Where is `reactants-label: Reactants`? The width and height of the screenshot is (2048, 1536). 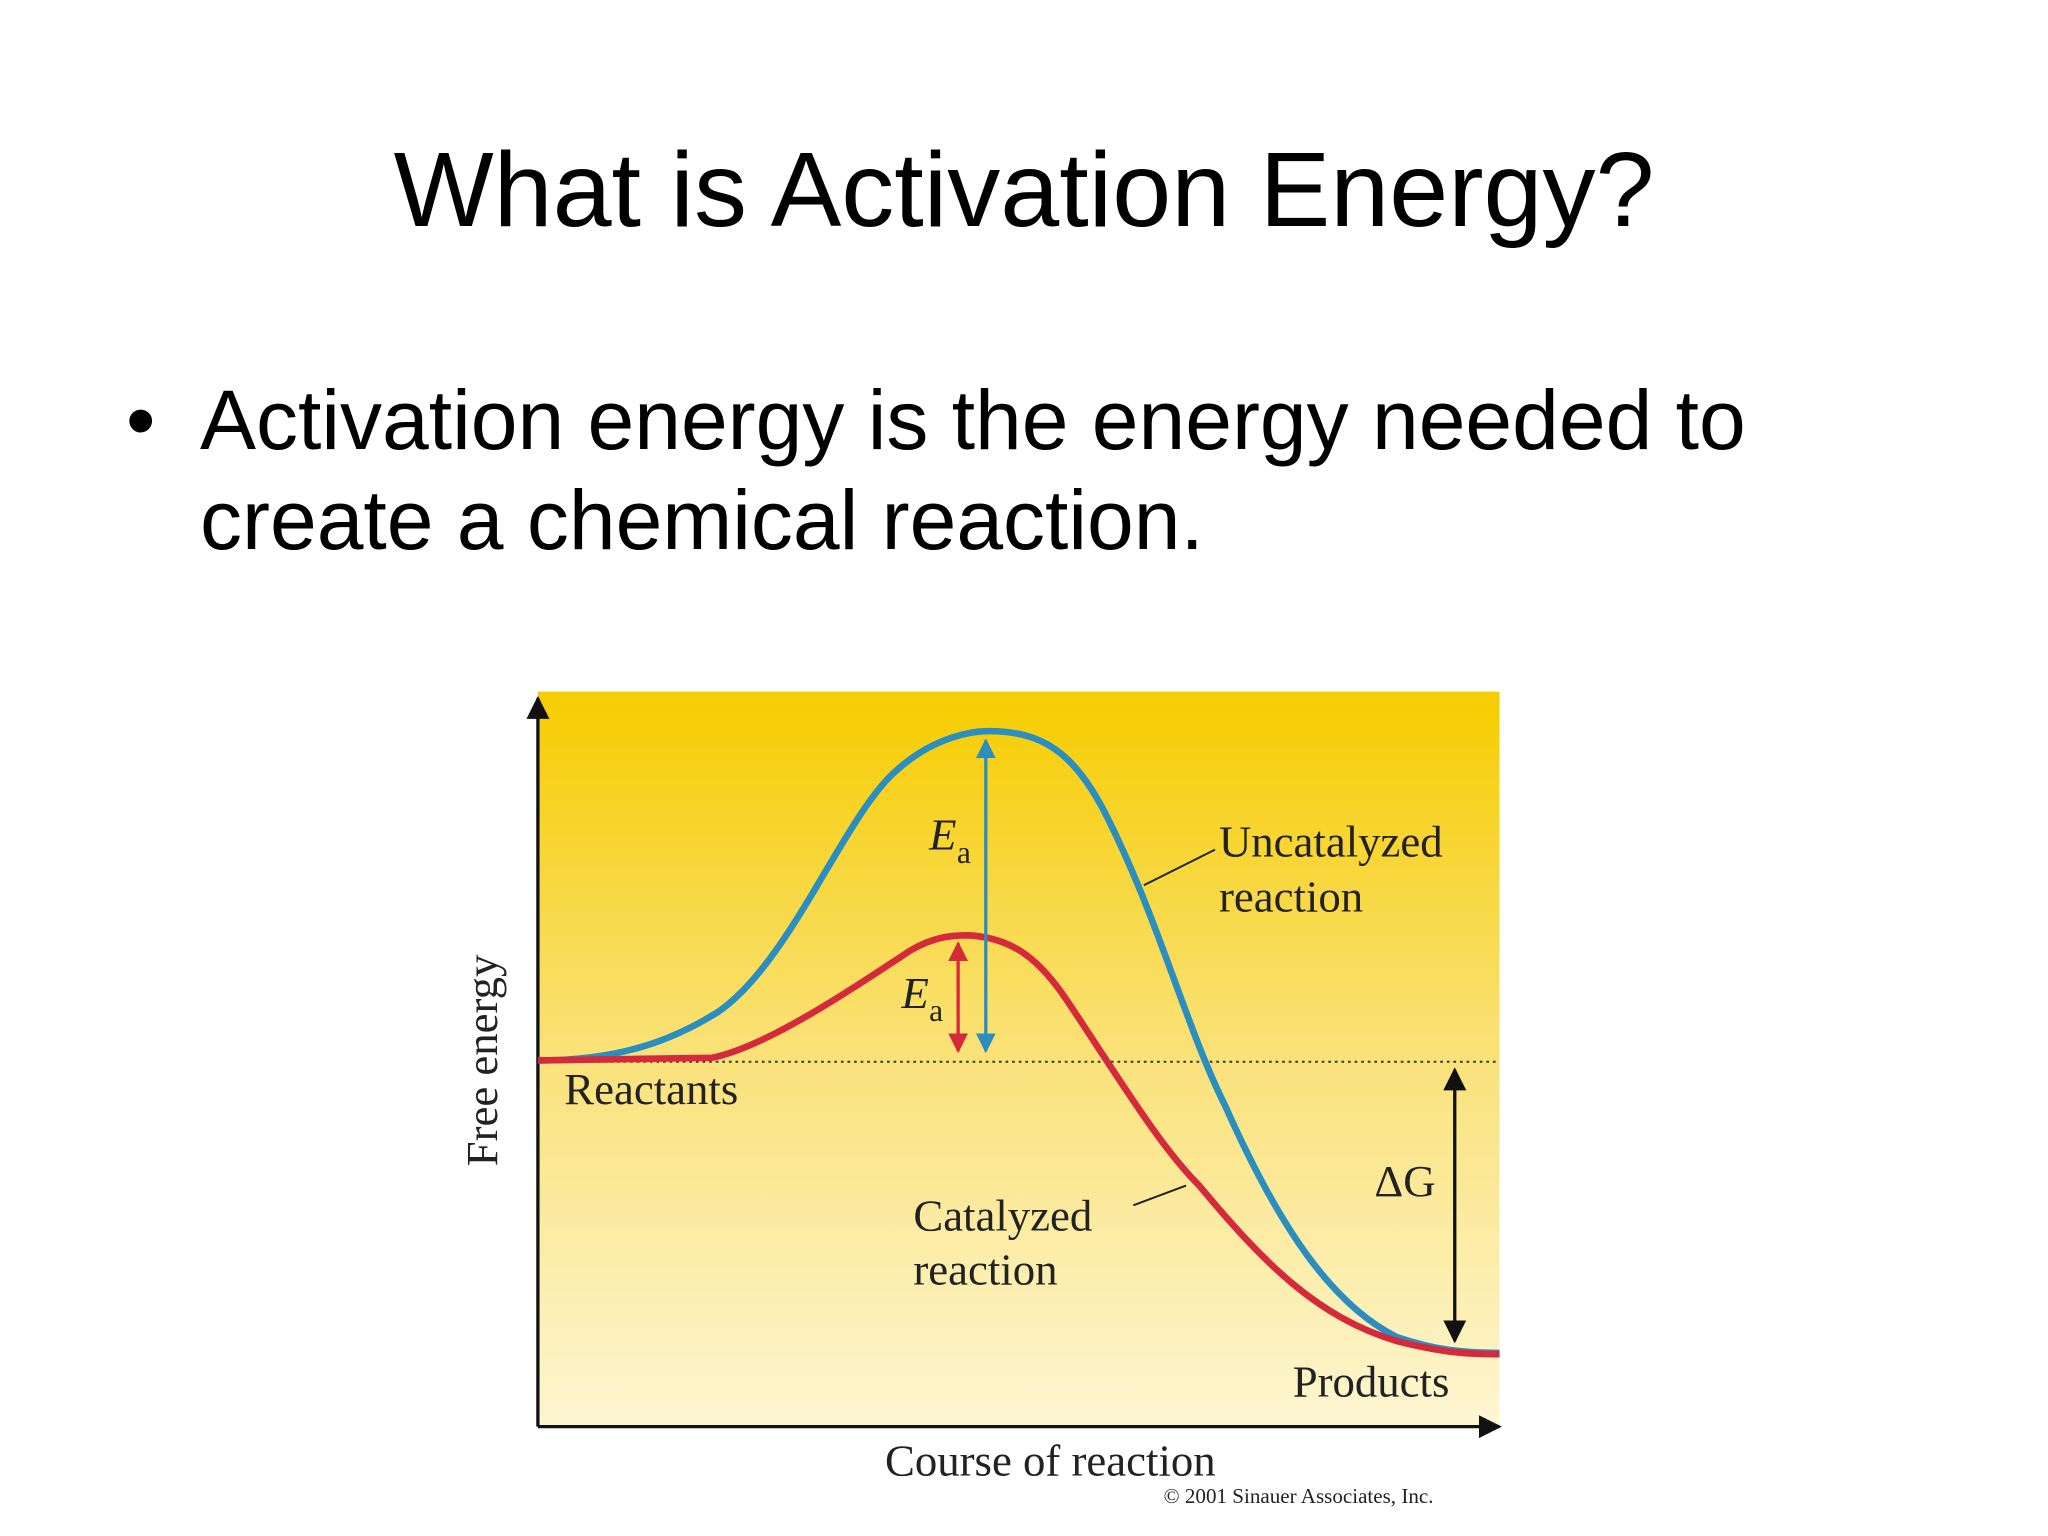 reactants-label: Reactants is located at coordinates (651, 1089).